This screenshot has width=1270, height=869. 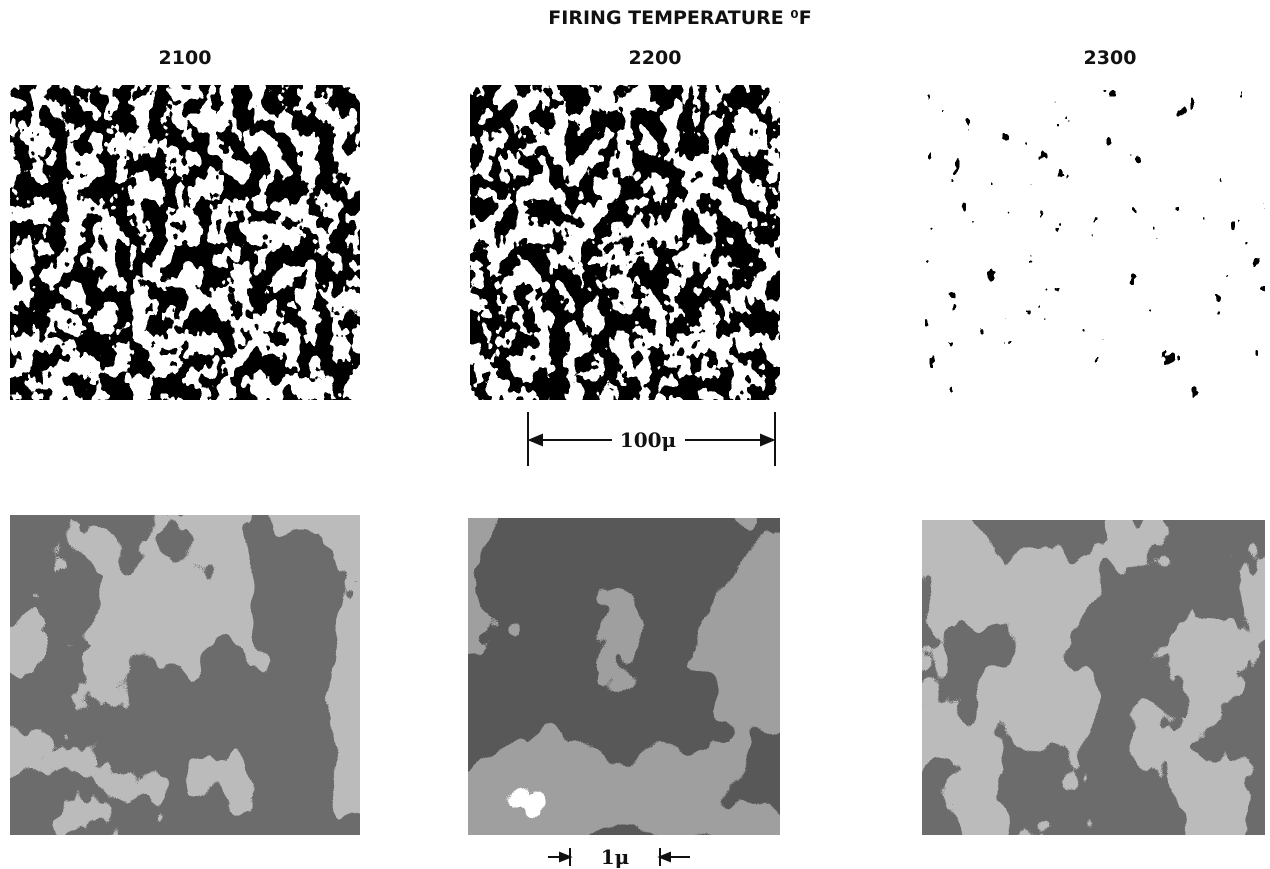 What do you see at coordinates (655, 58) in the screenshot?
I see `column-label: 2200` at bounding box center [655, 58].